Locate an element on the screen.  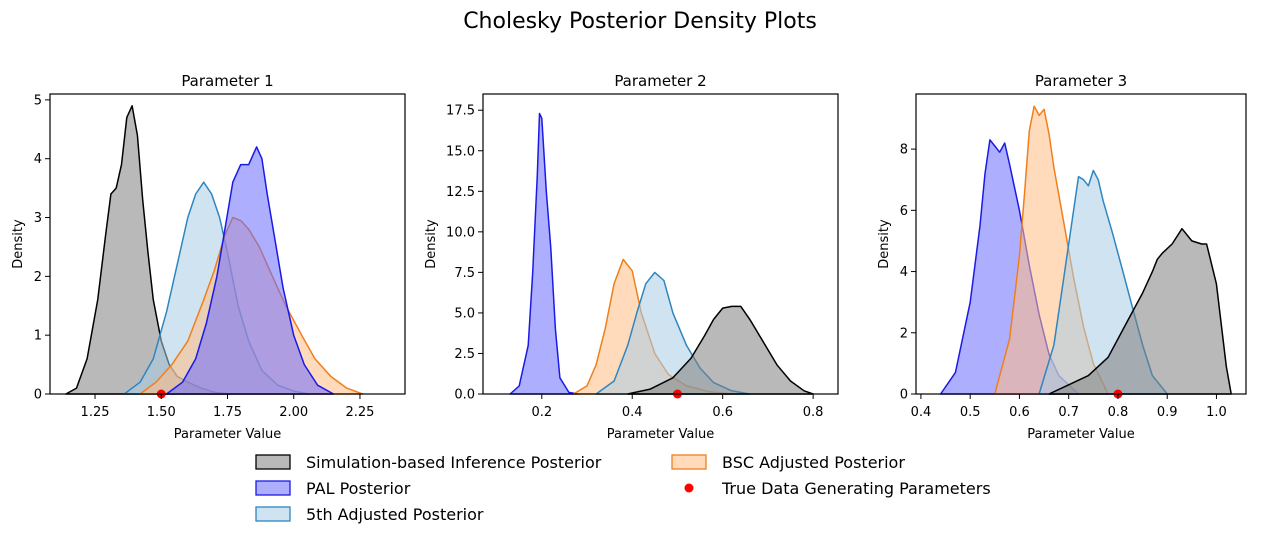
legend-label: BSC Adjusted Posterior is located at coordinates (813, 462).